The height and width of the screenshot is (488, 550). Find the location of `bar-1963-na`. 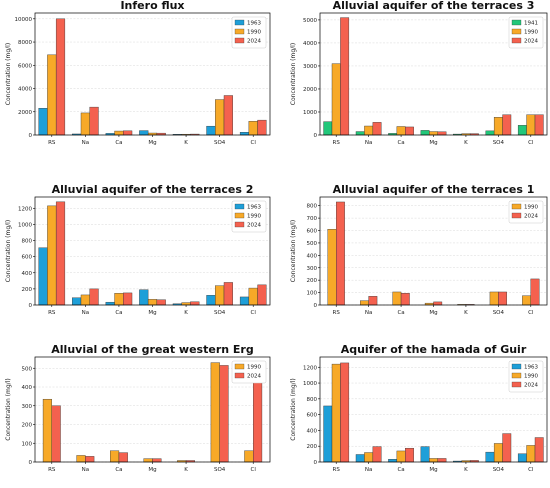

bar-1963-na is located at coordinates (77, 301).